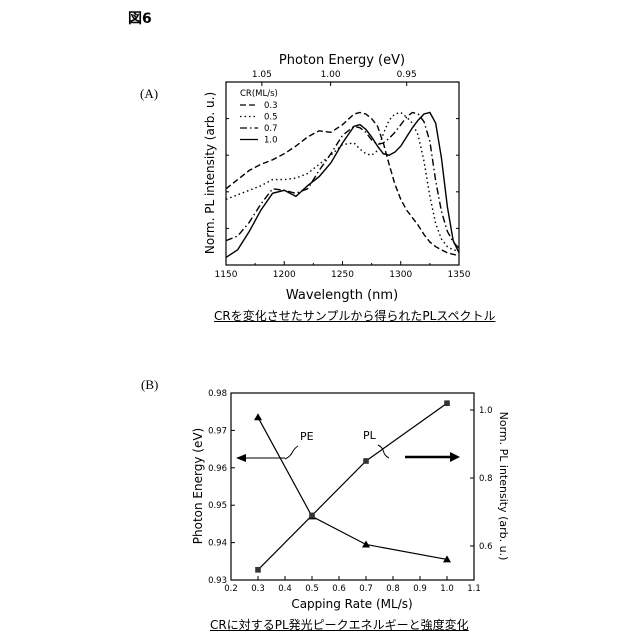 This screenshot has width=640, height=640. What do you see at coordinates (486, 411) in the screenshot?
I see `y2-tick-label: 1.0` at bounding box center [486, 411].